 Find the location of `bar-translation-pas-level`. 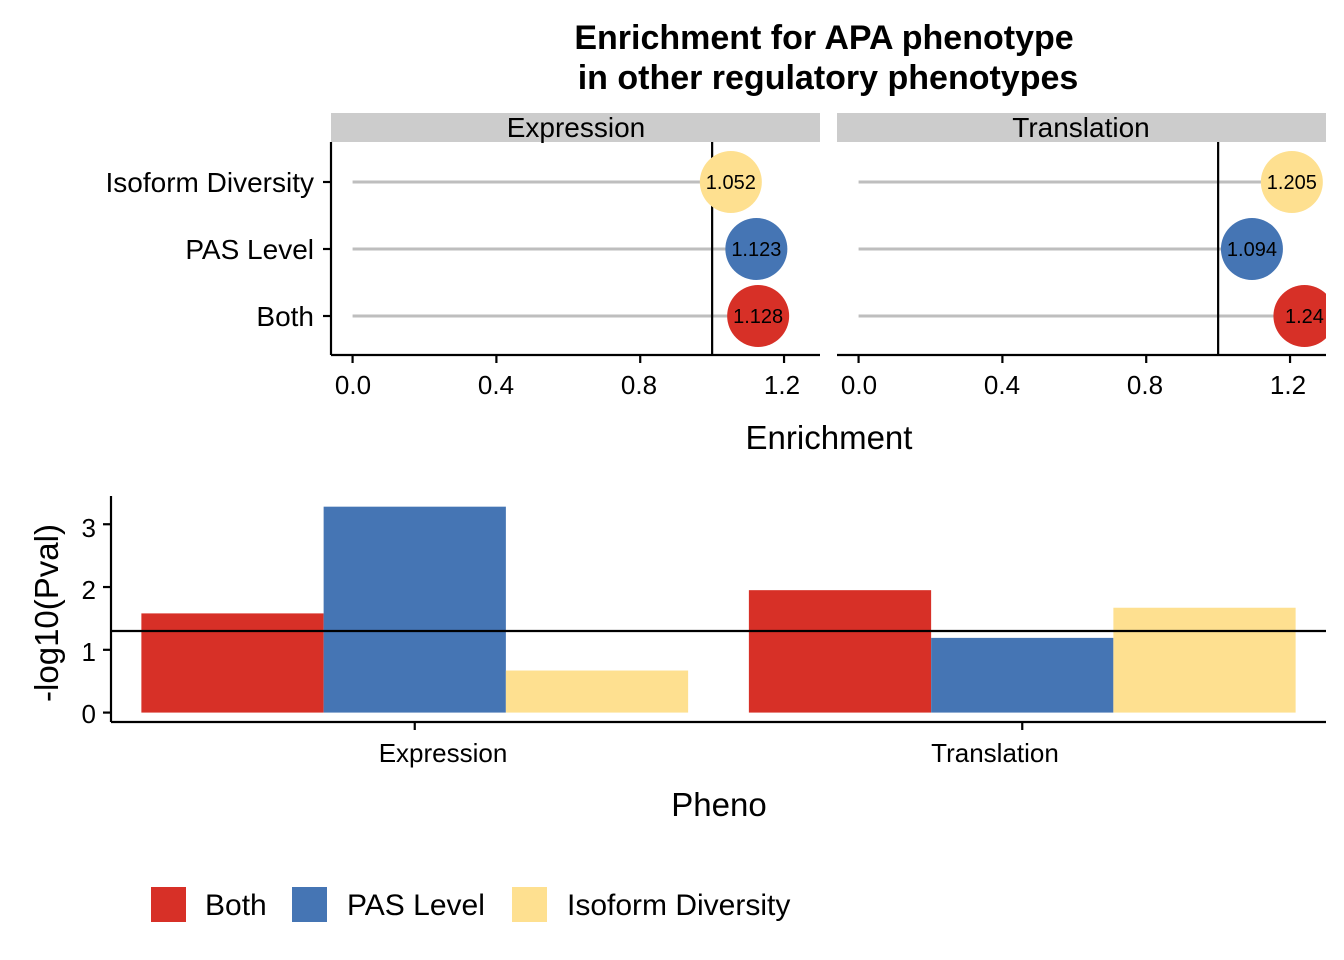

bar-translation-pas-level is located at coordinates (1022, 675).